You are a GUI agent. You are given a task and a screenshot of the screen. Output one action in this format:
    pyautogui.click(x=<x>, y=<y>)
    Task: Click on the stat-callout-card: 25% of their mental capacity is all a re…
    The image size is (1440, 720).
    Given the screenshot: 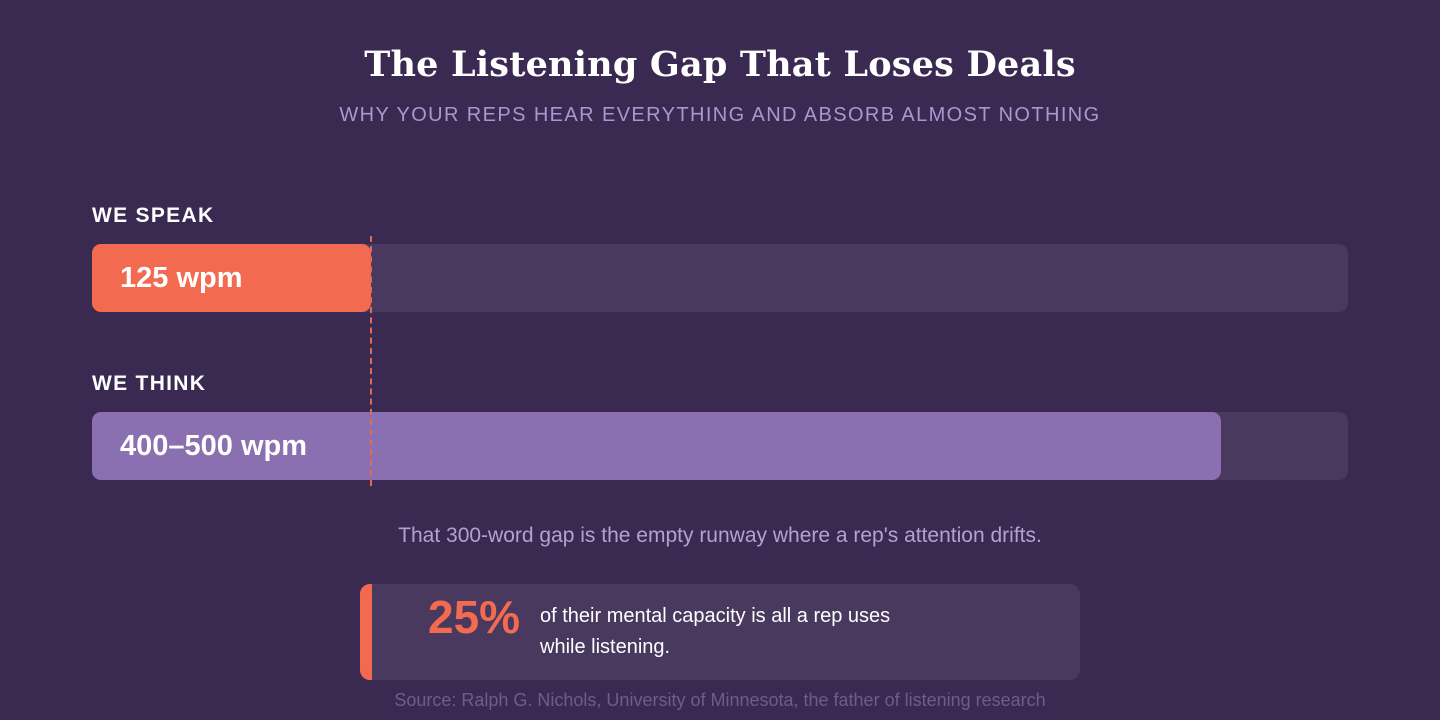 What is the action you would take?
    pyautogui.click(x=720, y=632)
    